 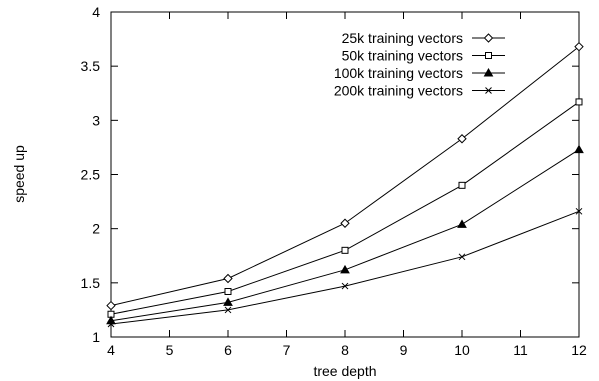 What do you see at coordinates (344, 371) in the screenshot?
I see `x-axis-label: tree depth` at bounding box center [344, 371].